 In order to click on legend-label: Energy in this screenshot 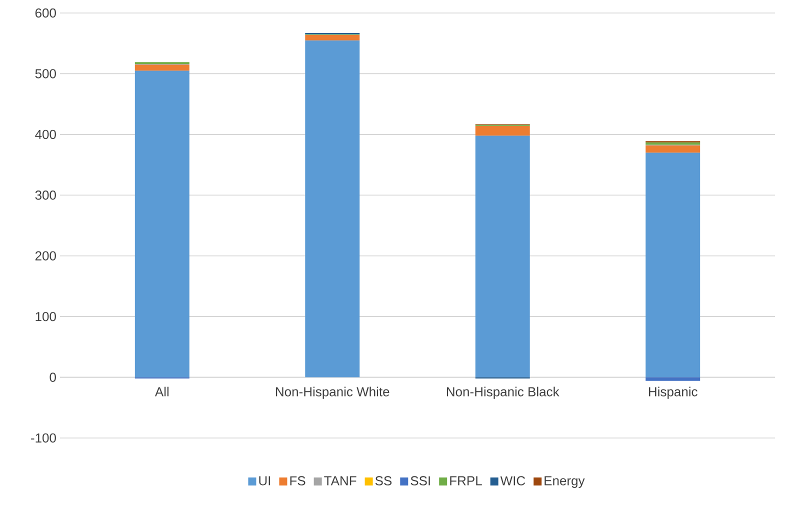, I will do `click(564, 482)`.